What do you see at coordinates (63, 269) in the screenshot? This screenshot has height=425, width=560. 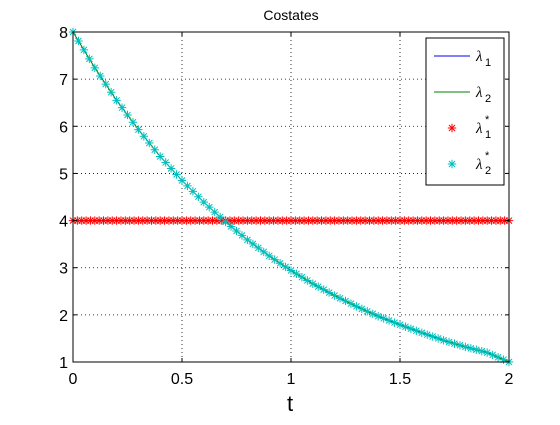 I see `y-tick-label: 3` at bounding box center [63, 269].